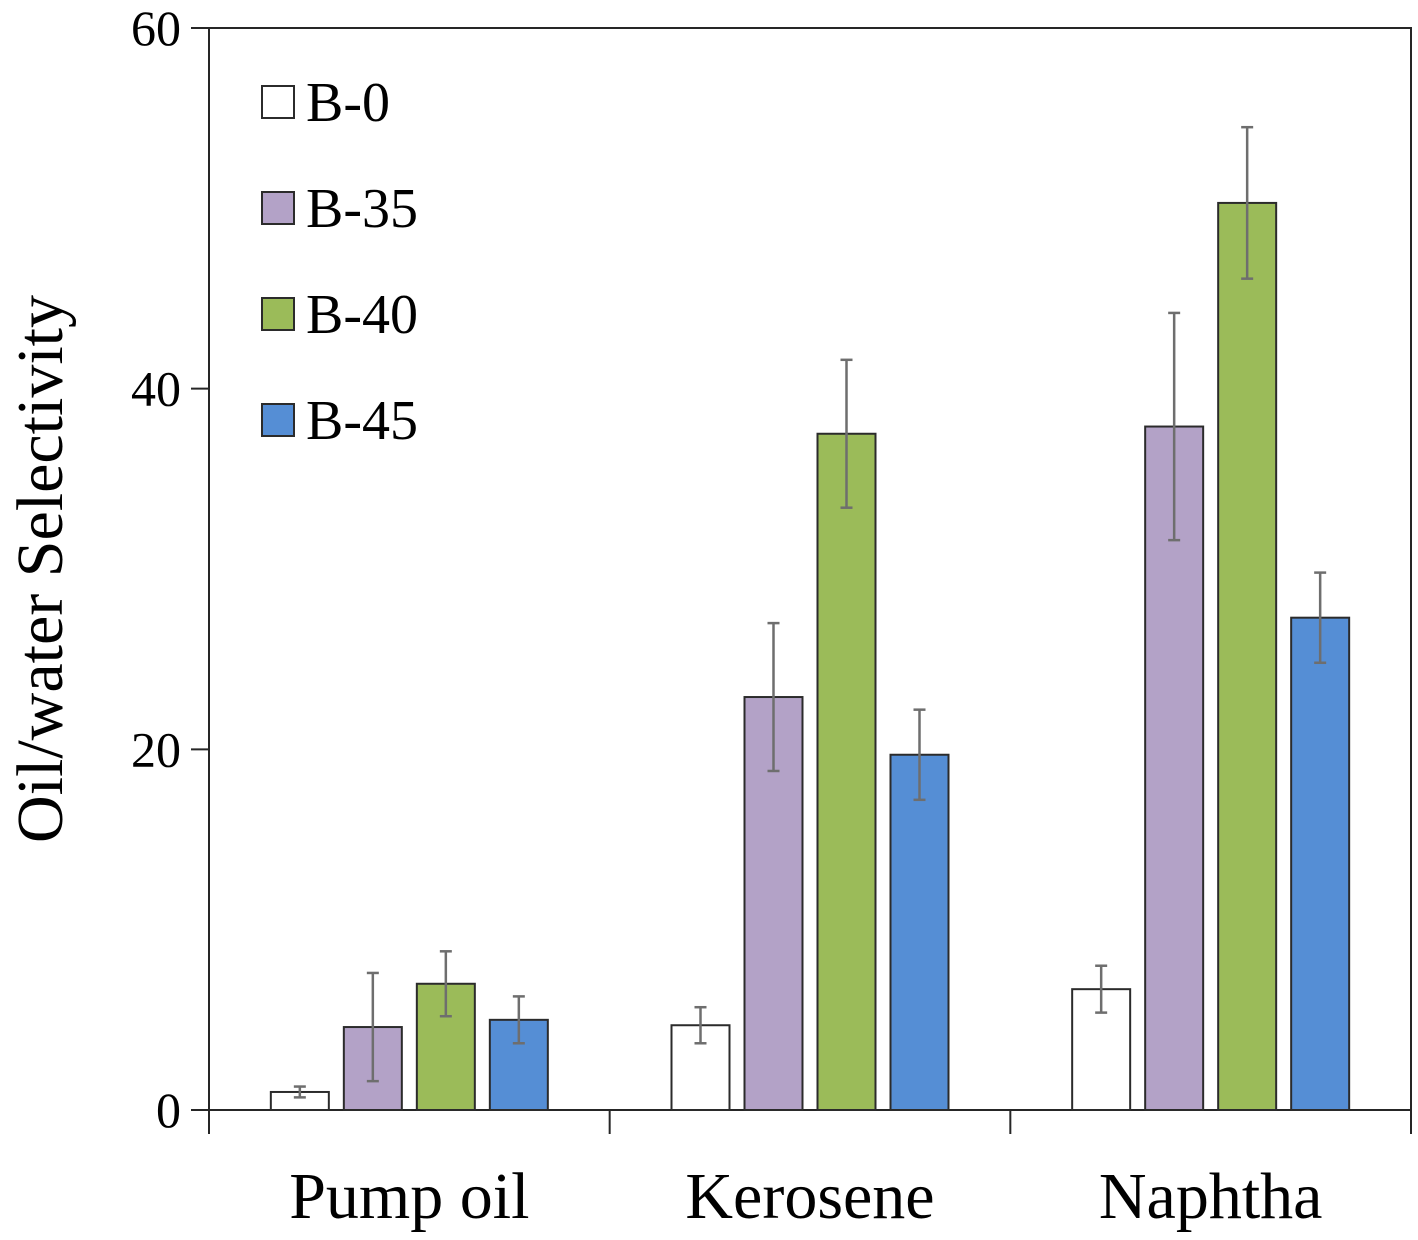 Image resolution: width=1418 pixels, height=1240 pixels. Describe the element at coordinates (362, 209) in the screenshot. I see `legend-label: B-35` at that location.